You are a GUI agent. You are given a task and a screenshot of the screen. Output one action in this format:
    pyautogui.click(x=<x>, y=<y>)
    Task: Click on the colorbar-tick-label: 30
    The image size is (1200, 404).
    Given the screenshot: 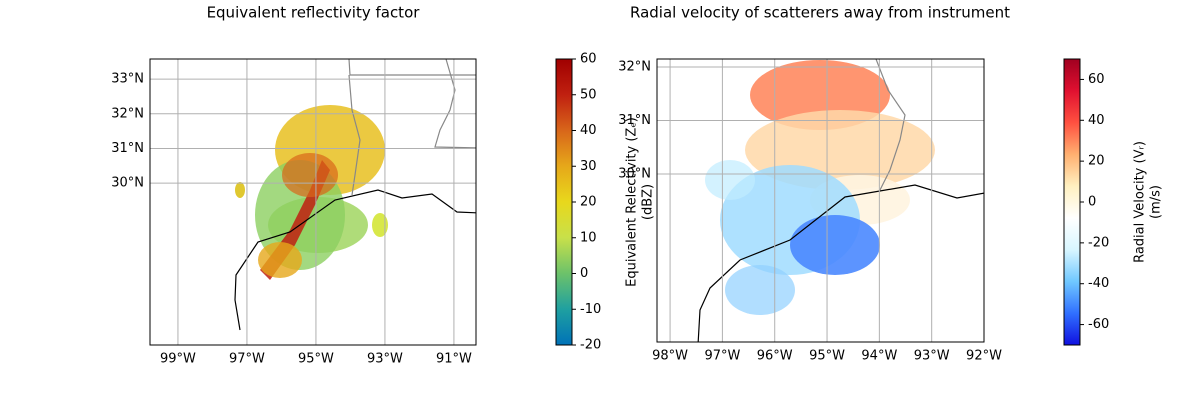 What is the action you would take?
    pyautogui.click(x=588, y=166)
    